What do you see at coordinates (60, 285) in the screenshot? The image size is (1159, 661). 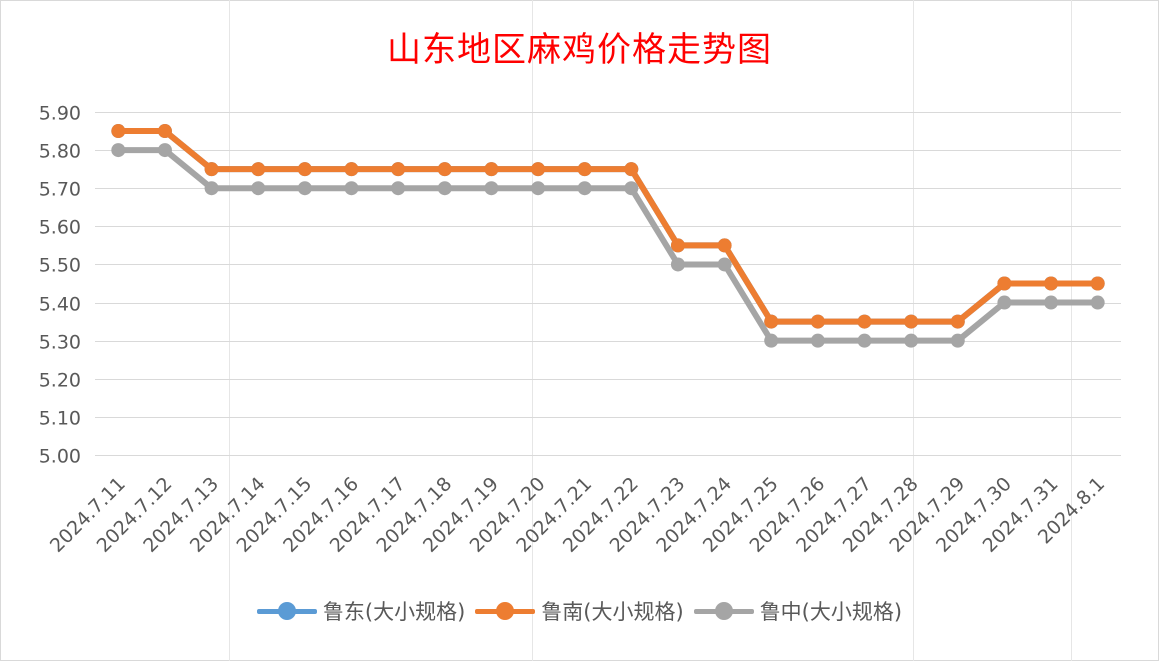 I see `y-axis-ticks: 5.00 5.10 5.20 5.30 5.40 5.50 5.60 5.70 5.80 5.90` at bounding box center [60, 285].